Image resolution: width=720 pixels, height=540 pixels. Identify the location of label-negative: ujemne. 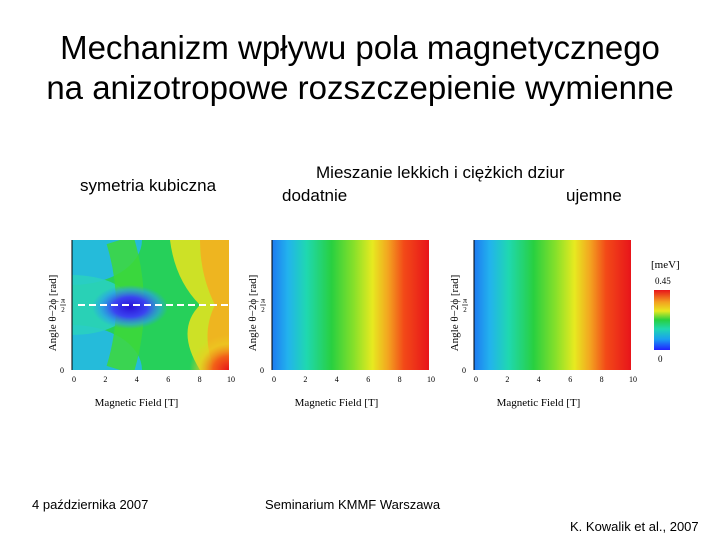
(594, 195).